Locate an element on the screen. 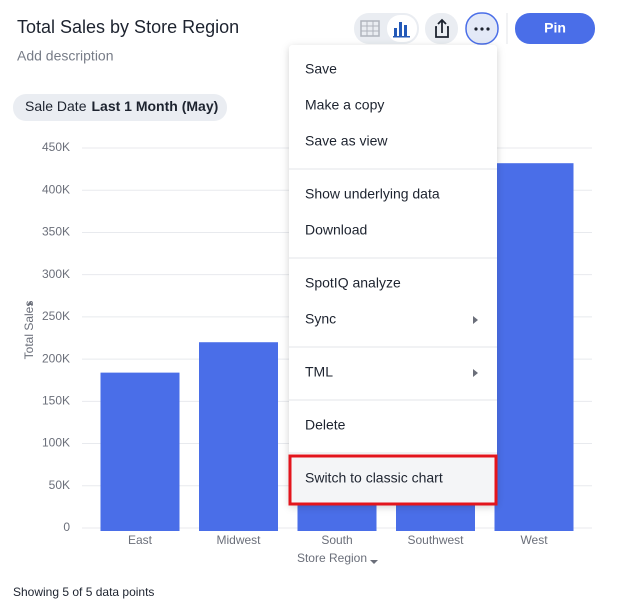  y-tick-label: 0 is located at coordinates (66, 527).